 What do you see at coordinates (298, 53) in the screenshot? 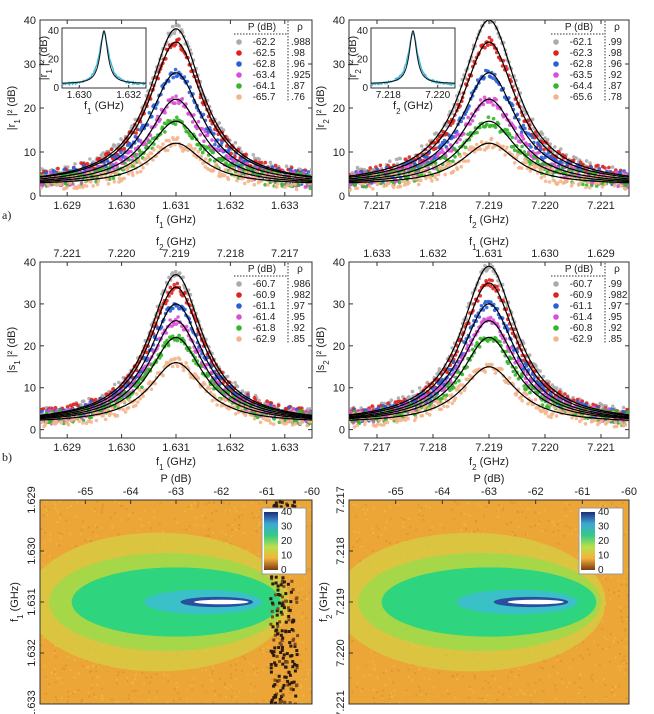
I see `legend-rho: .98` at bounding box center [298, 53].